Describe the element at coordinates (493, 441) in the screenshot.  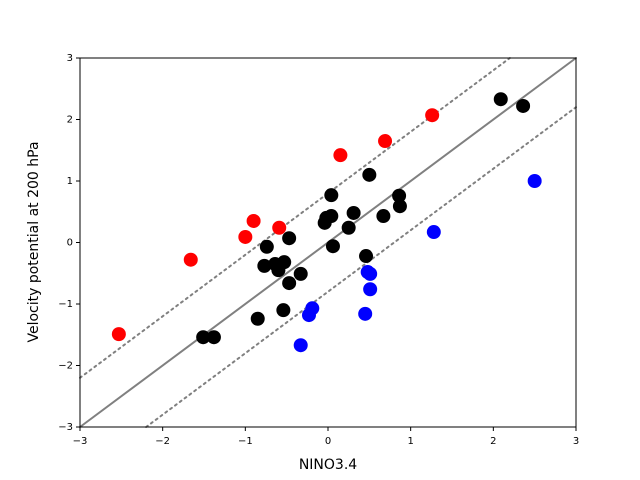
I see `x-tick-label: 2` at that location.